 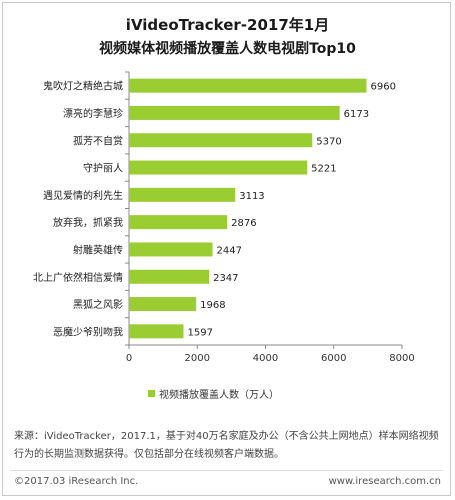 What do you see at coordinates (151, 393) in the screenshot?
I see `legend-swatch` at bounding box center [151, 393].